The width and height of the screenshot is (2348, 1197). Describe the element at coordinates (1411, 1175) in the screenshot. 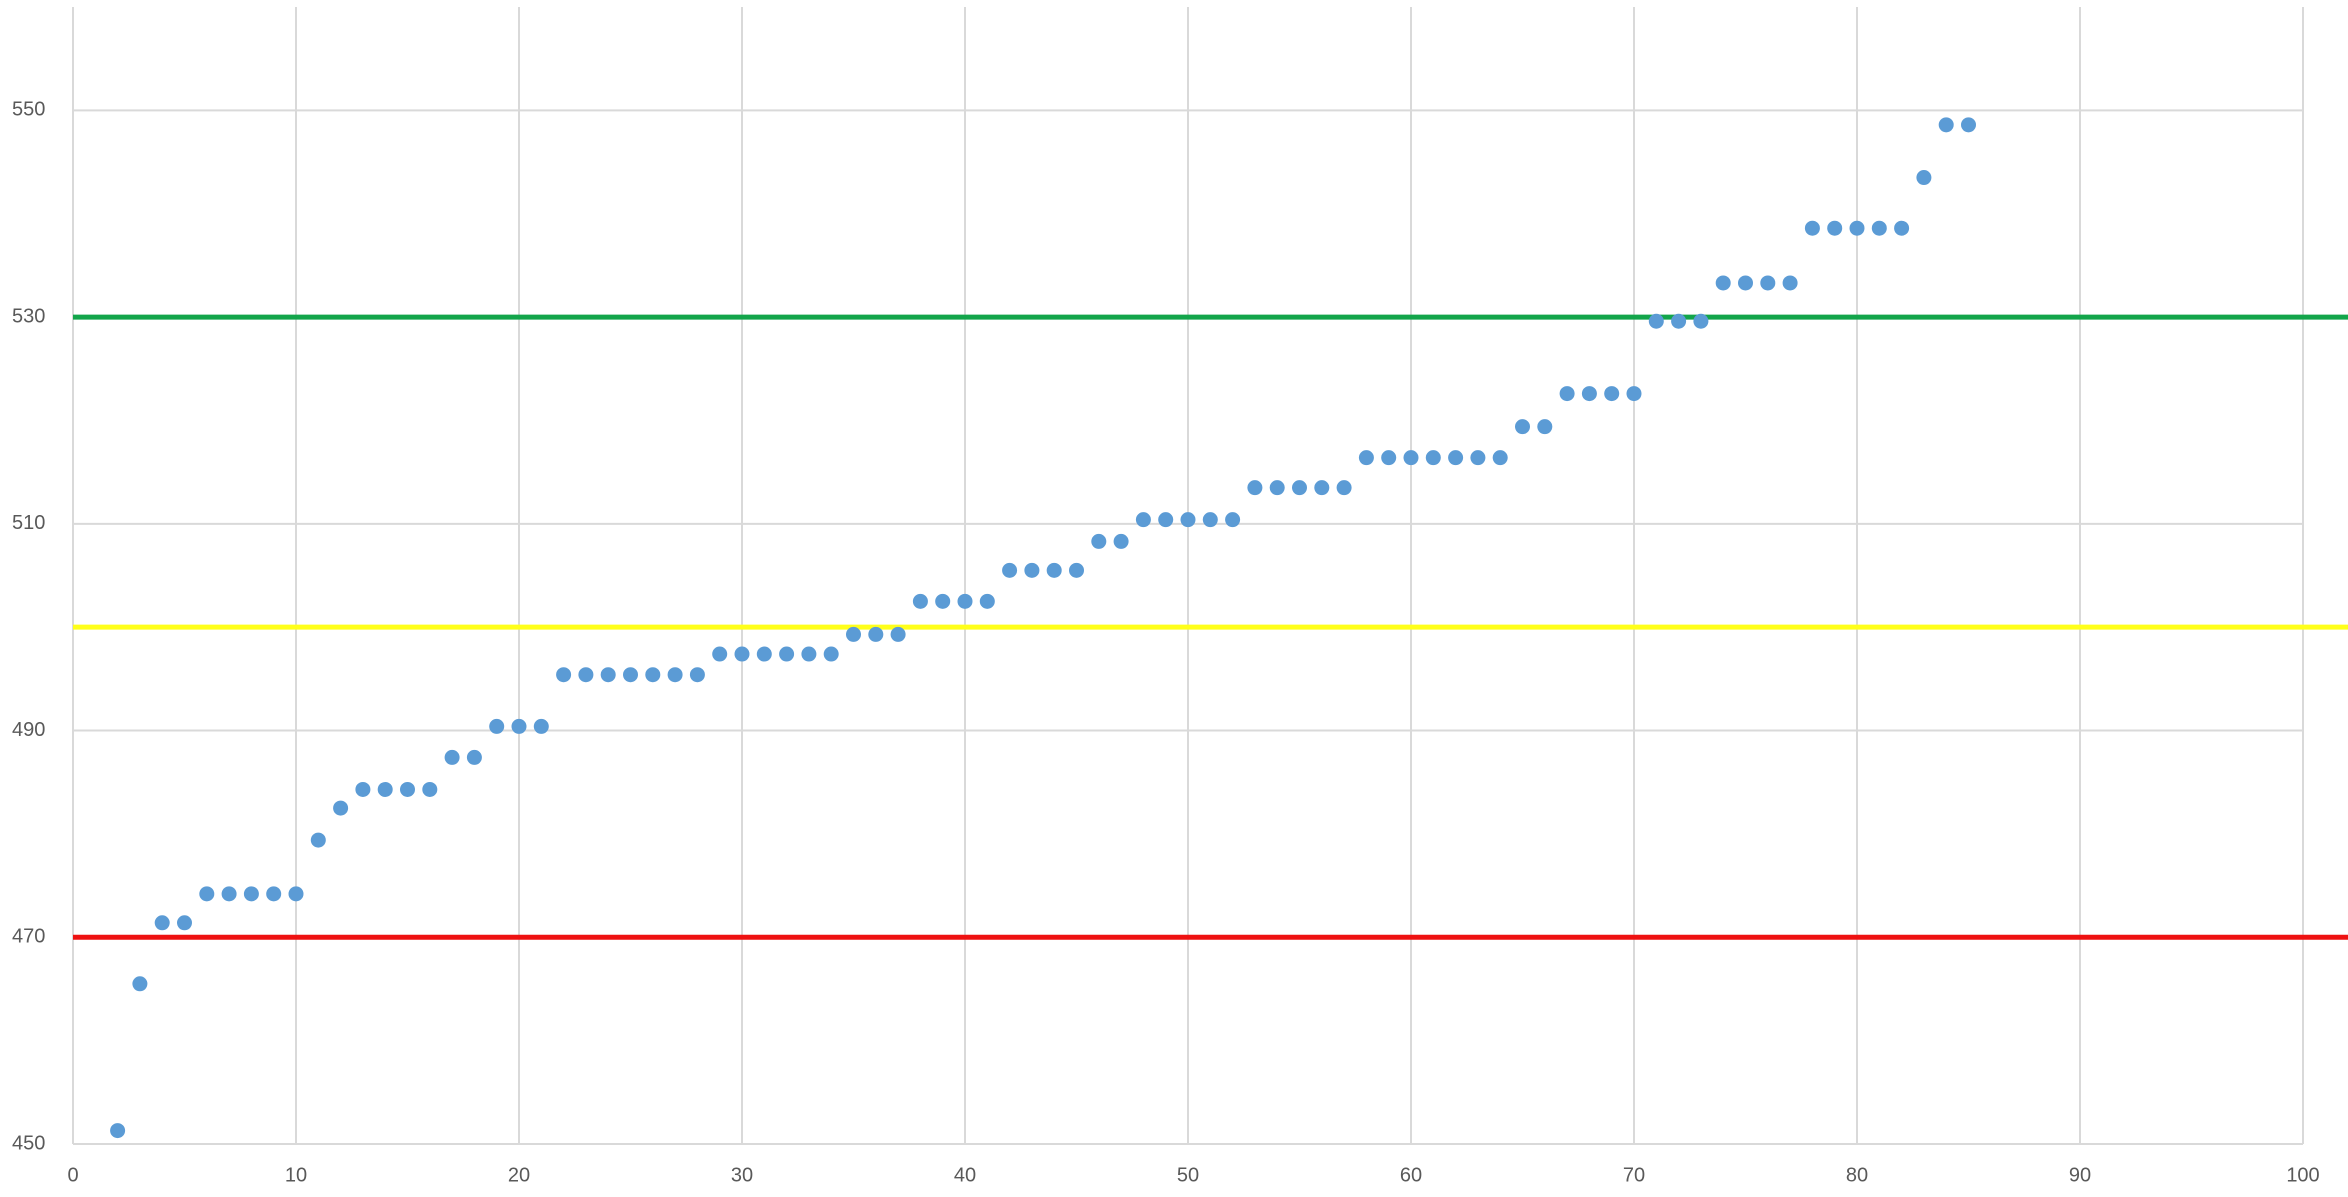

I see `x-tick-label: 60` at that location.